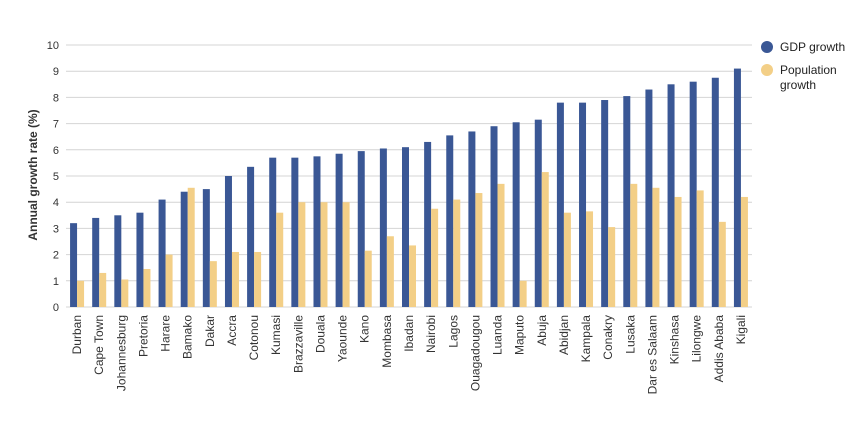  What do you see at coordinates (56, 282) in the screenshot?
I see `y-tick-label: 1` at bounding box center [56, 282].